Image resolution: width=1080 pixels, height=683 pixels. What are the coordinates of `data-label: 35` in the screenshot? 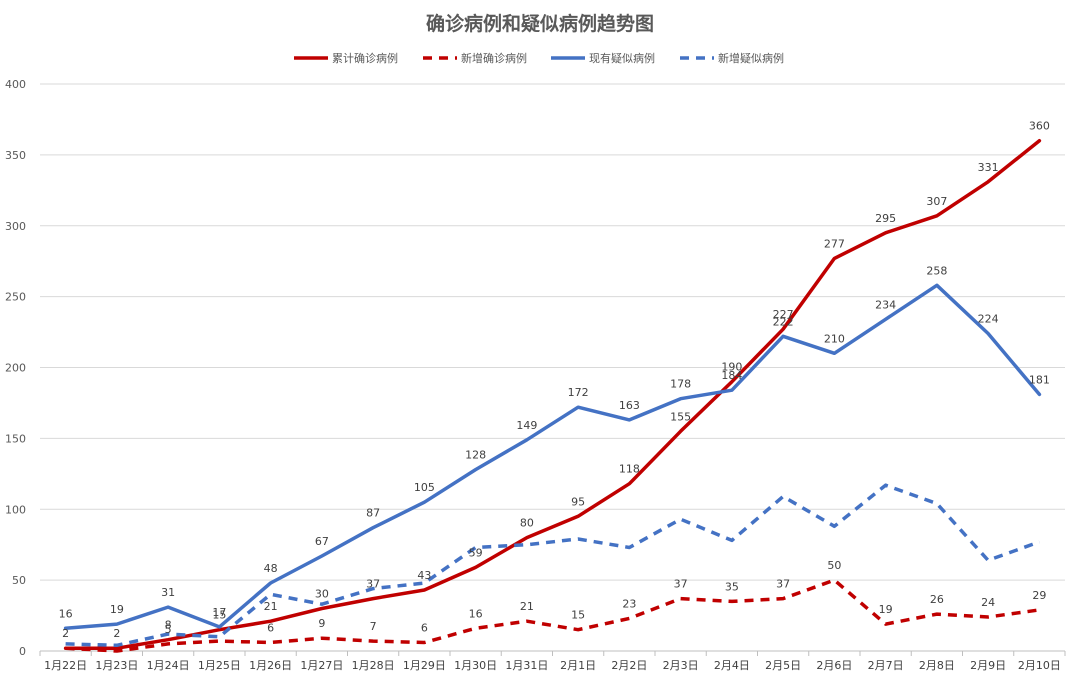 It's located at (732, 586).